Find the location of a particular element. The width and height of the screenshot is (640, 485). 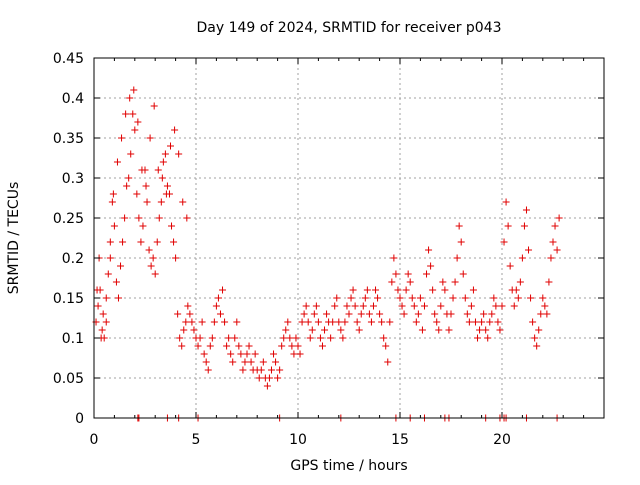

y-tick-label: 0.45 is located at coordinates (68, 59).